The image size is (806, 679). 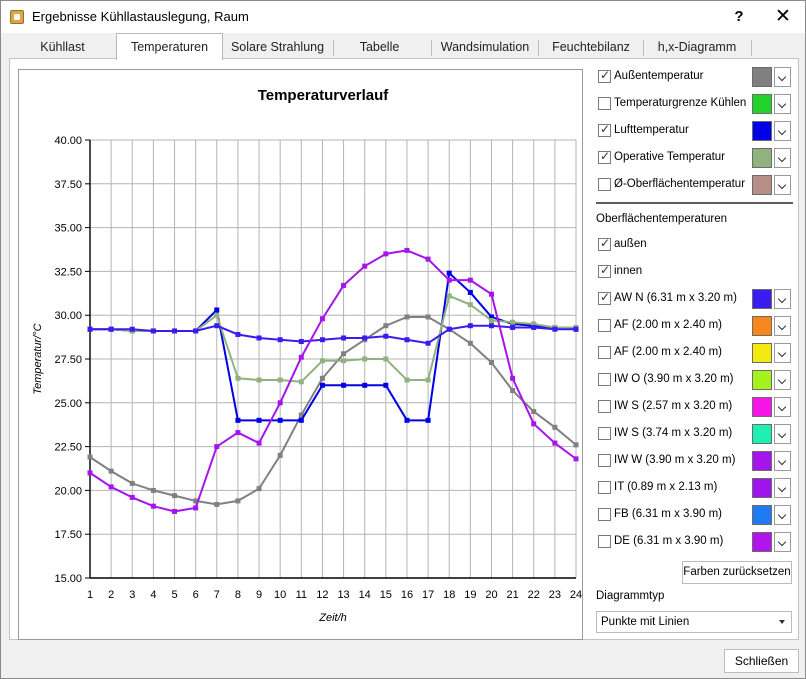 What do you see at coordinates (675, 298) in the screenshot?
I see `legend-label: AW N (6.31 m x 3.20 m)` at bounding box center [675, 298].